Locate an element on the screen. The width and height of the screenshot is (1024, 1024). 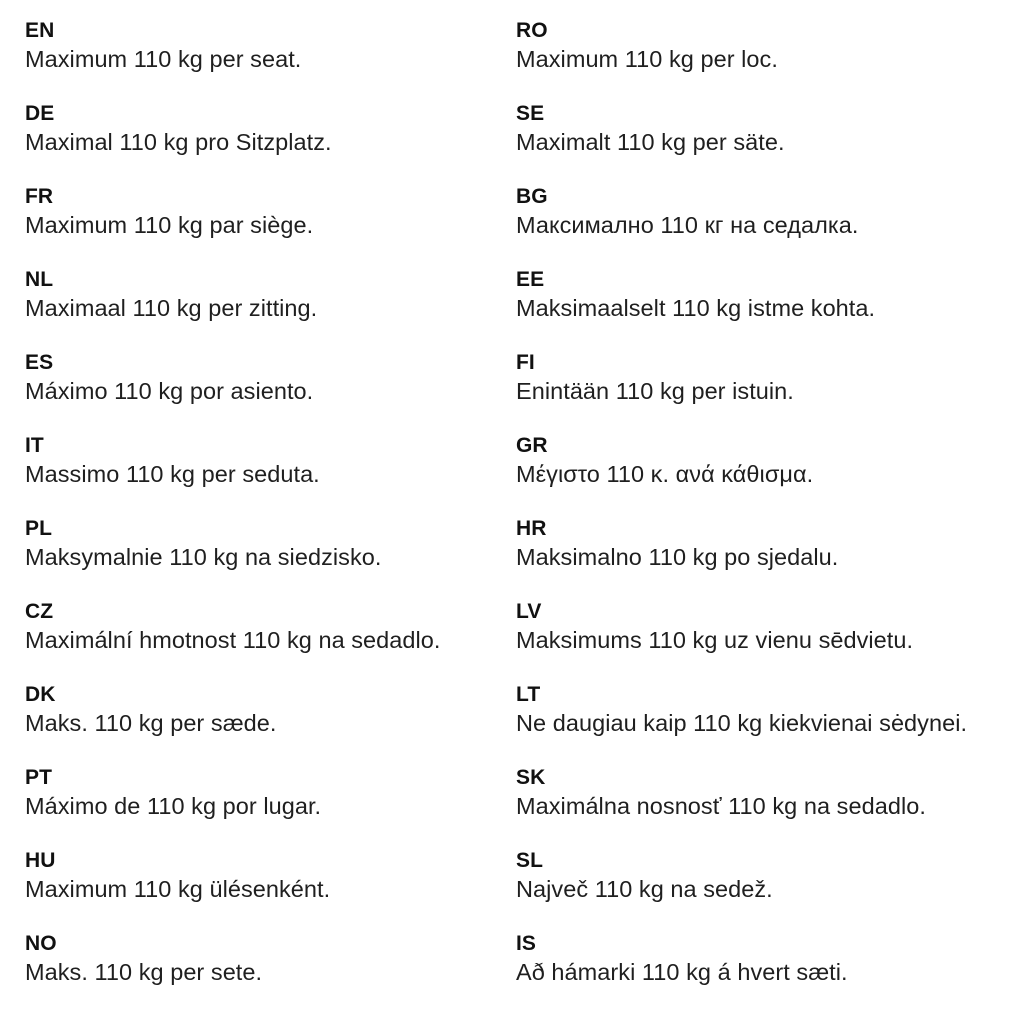
lang-block-lv: LV Maksimums 110 kg uz vienu sēdvietu. is located at coordinates (763, 627).